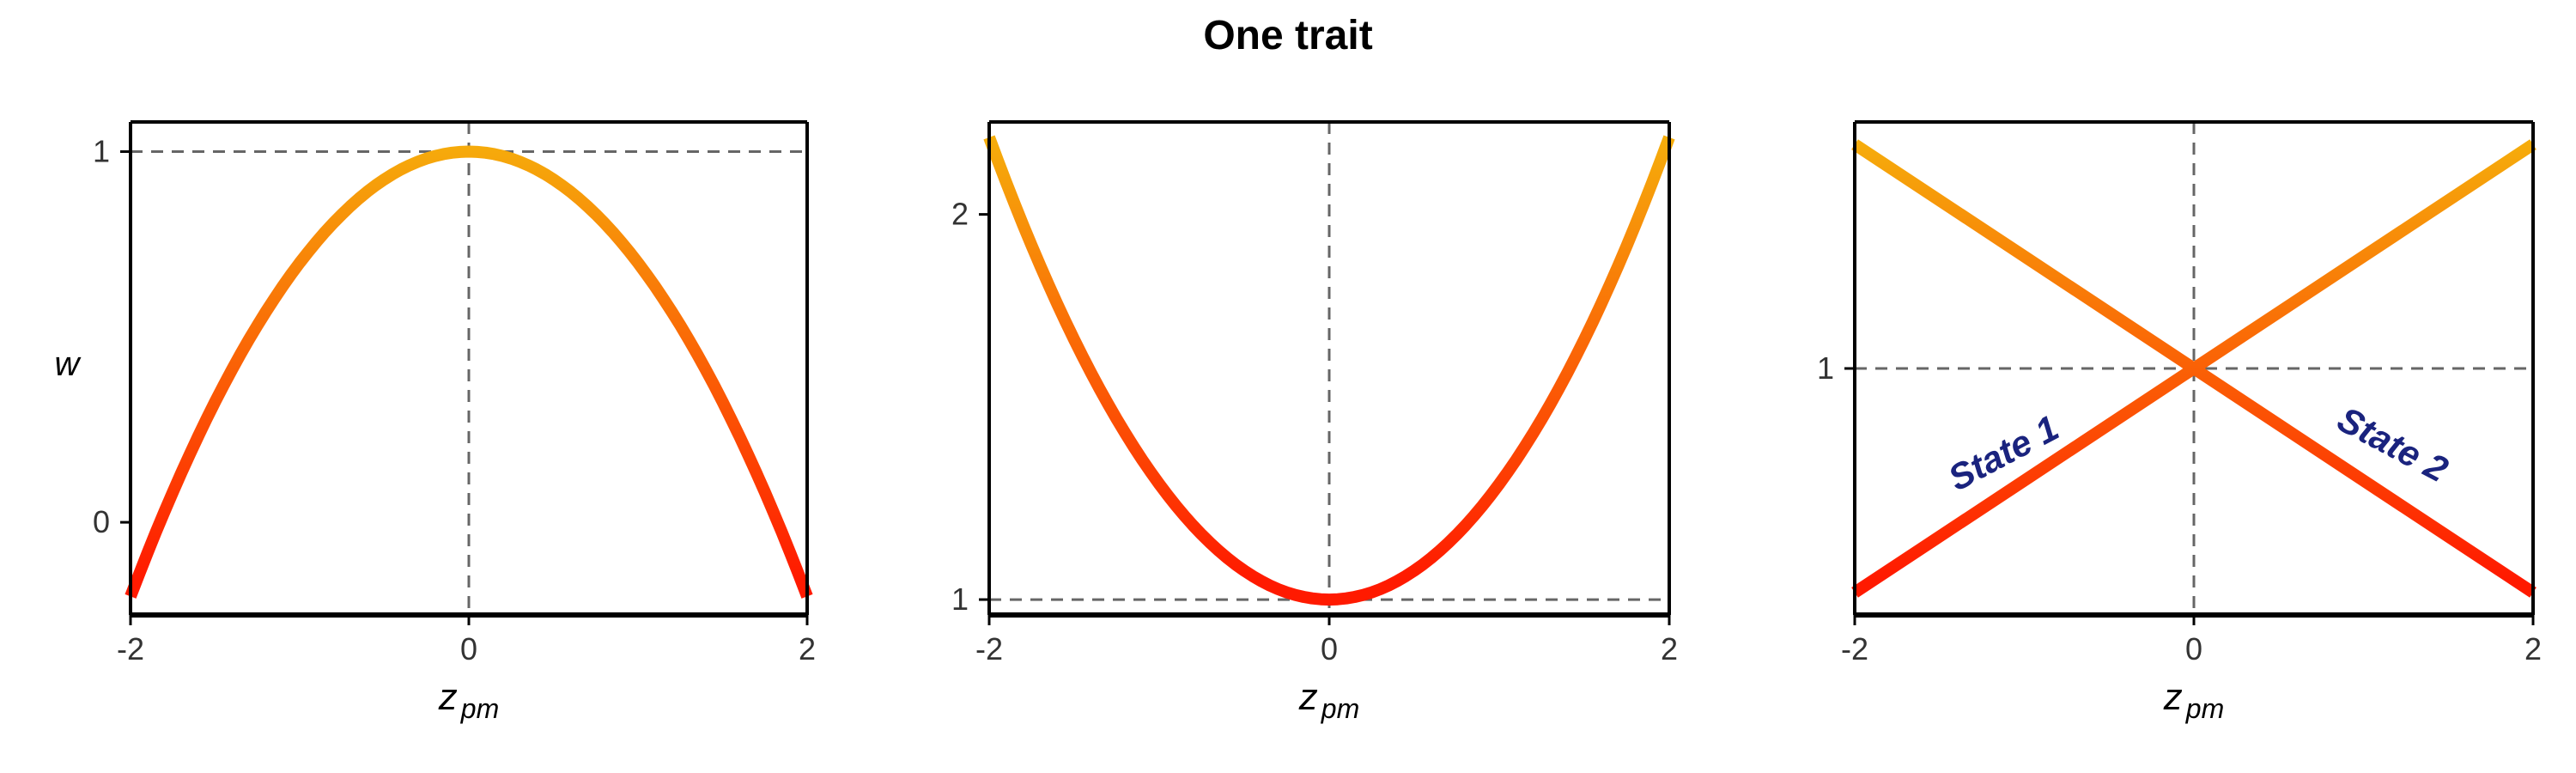 This screenshot has height=773, width=2576. I want to click on figure-title: One trait, so click(1288, 35).